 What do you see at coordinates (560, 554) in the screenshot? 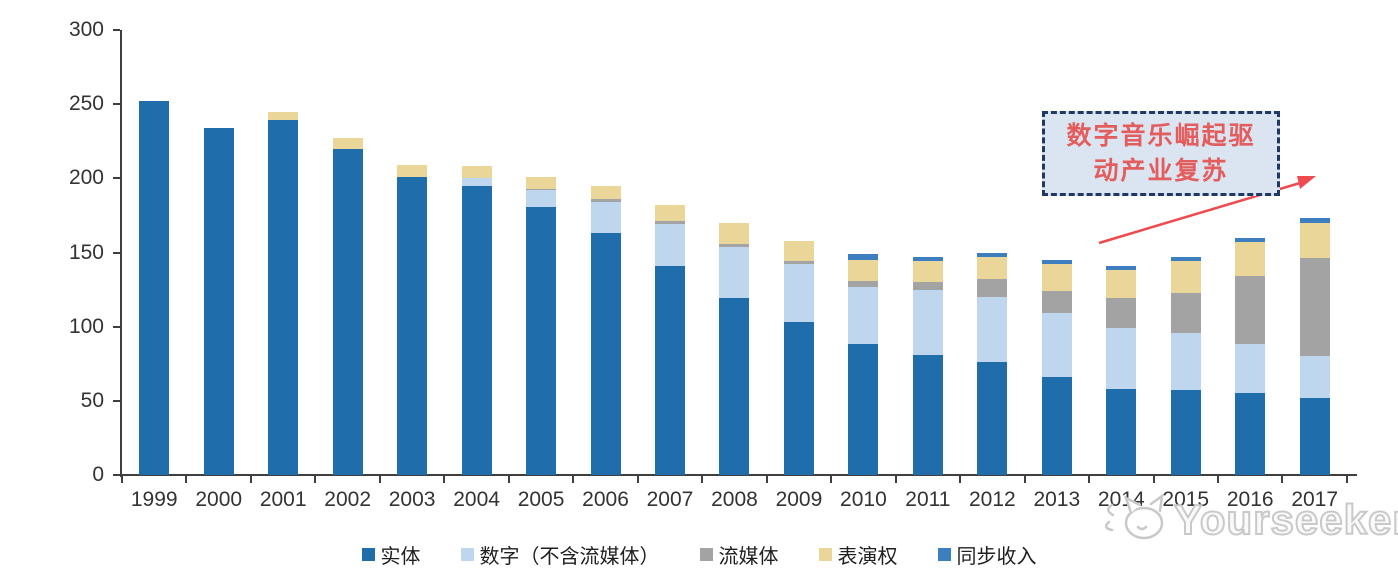
I see `legend-item: 数字（不含流媒体）` at bounding box center [560, 554].